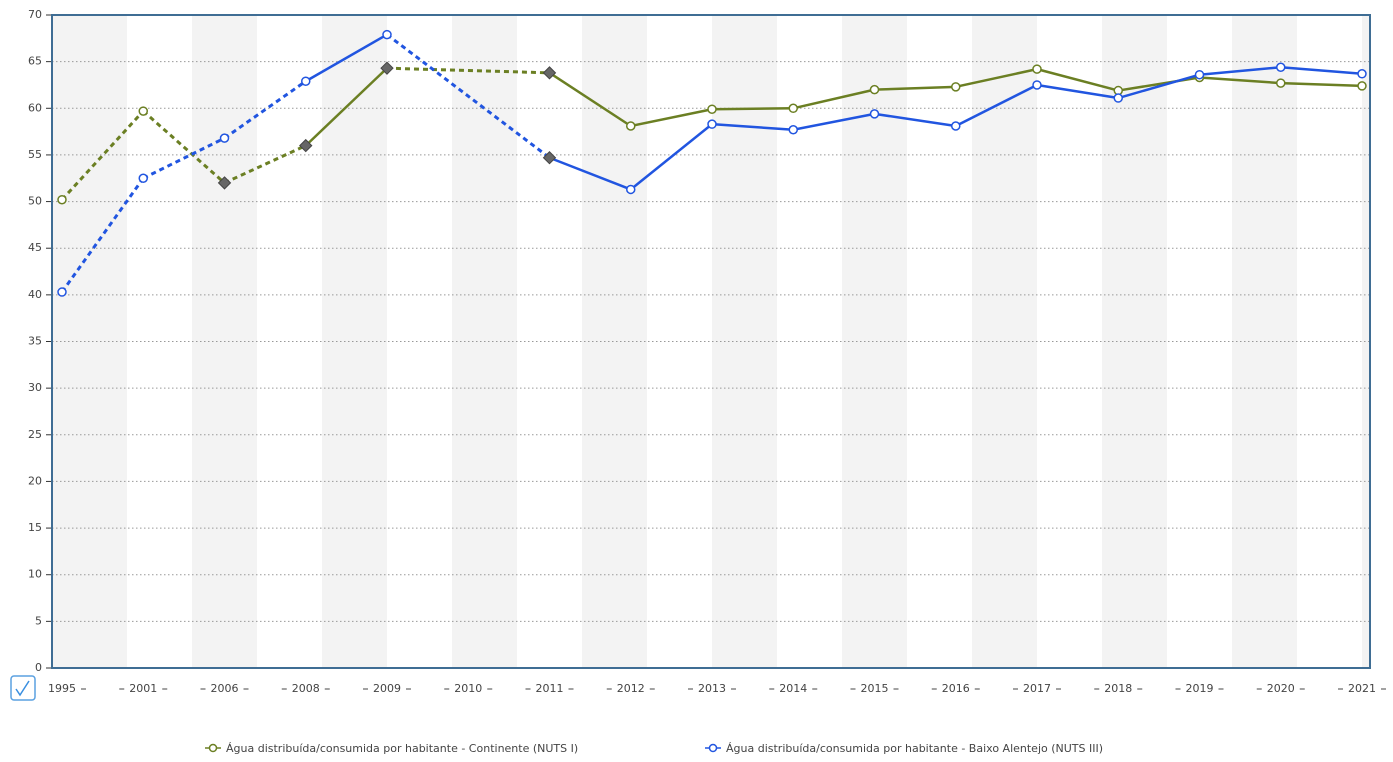  What do you see at coordinates (956, 688) in the screenshot?
I see `x-tick-label: 2016` at bounding box center [956, 688].